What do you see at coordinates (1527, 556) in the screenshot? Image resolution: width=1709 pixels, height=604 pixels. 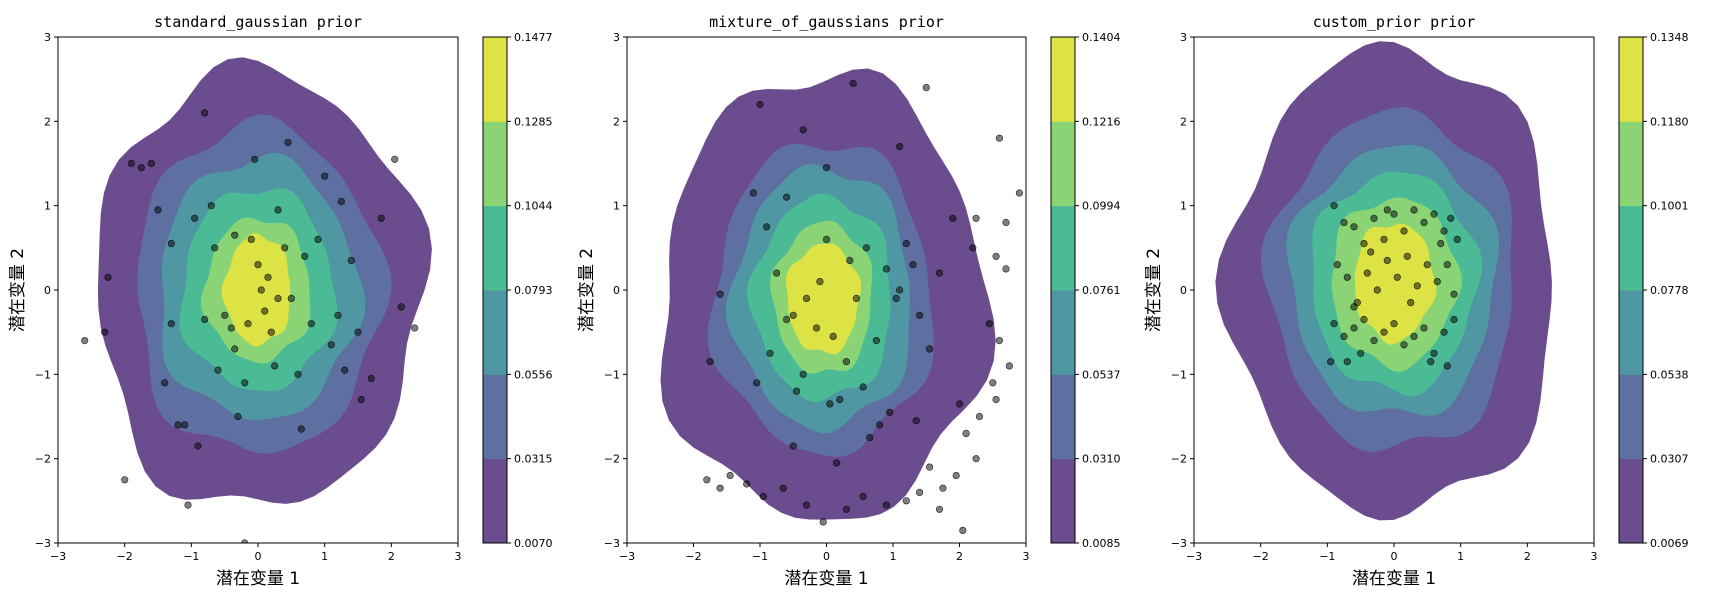 I see `x-tick-label: 2` at bounding box center [1527, 556].